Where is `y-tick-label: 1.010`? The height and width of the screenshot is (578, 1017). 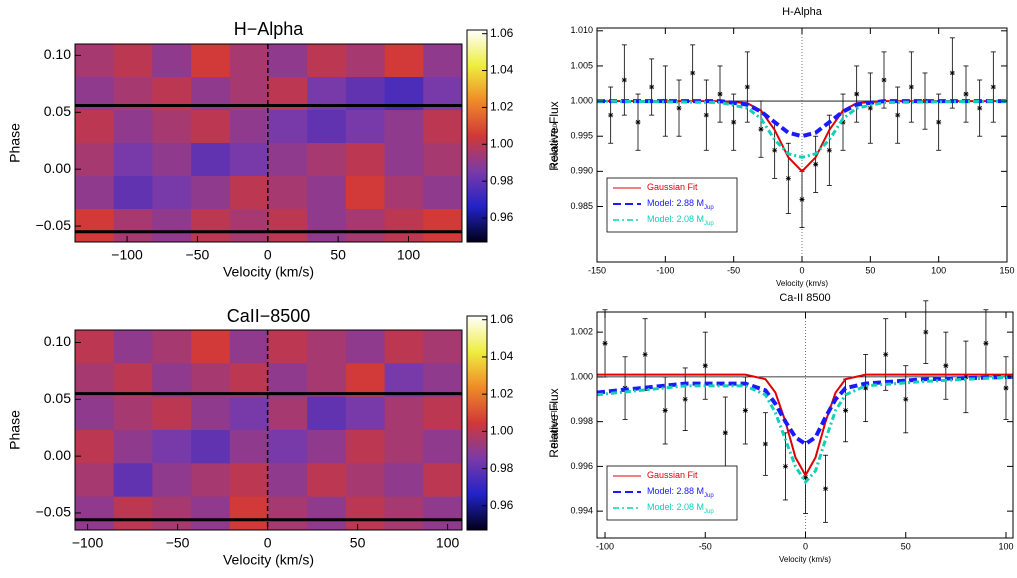
y-tick-label: 1.010 is located at coordinates (581, 30).